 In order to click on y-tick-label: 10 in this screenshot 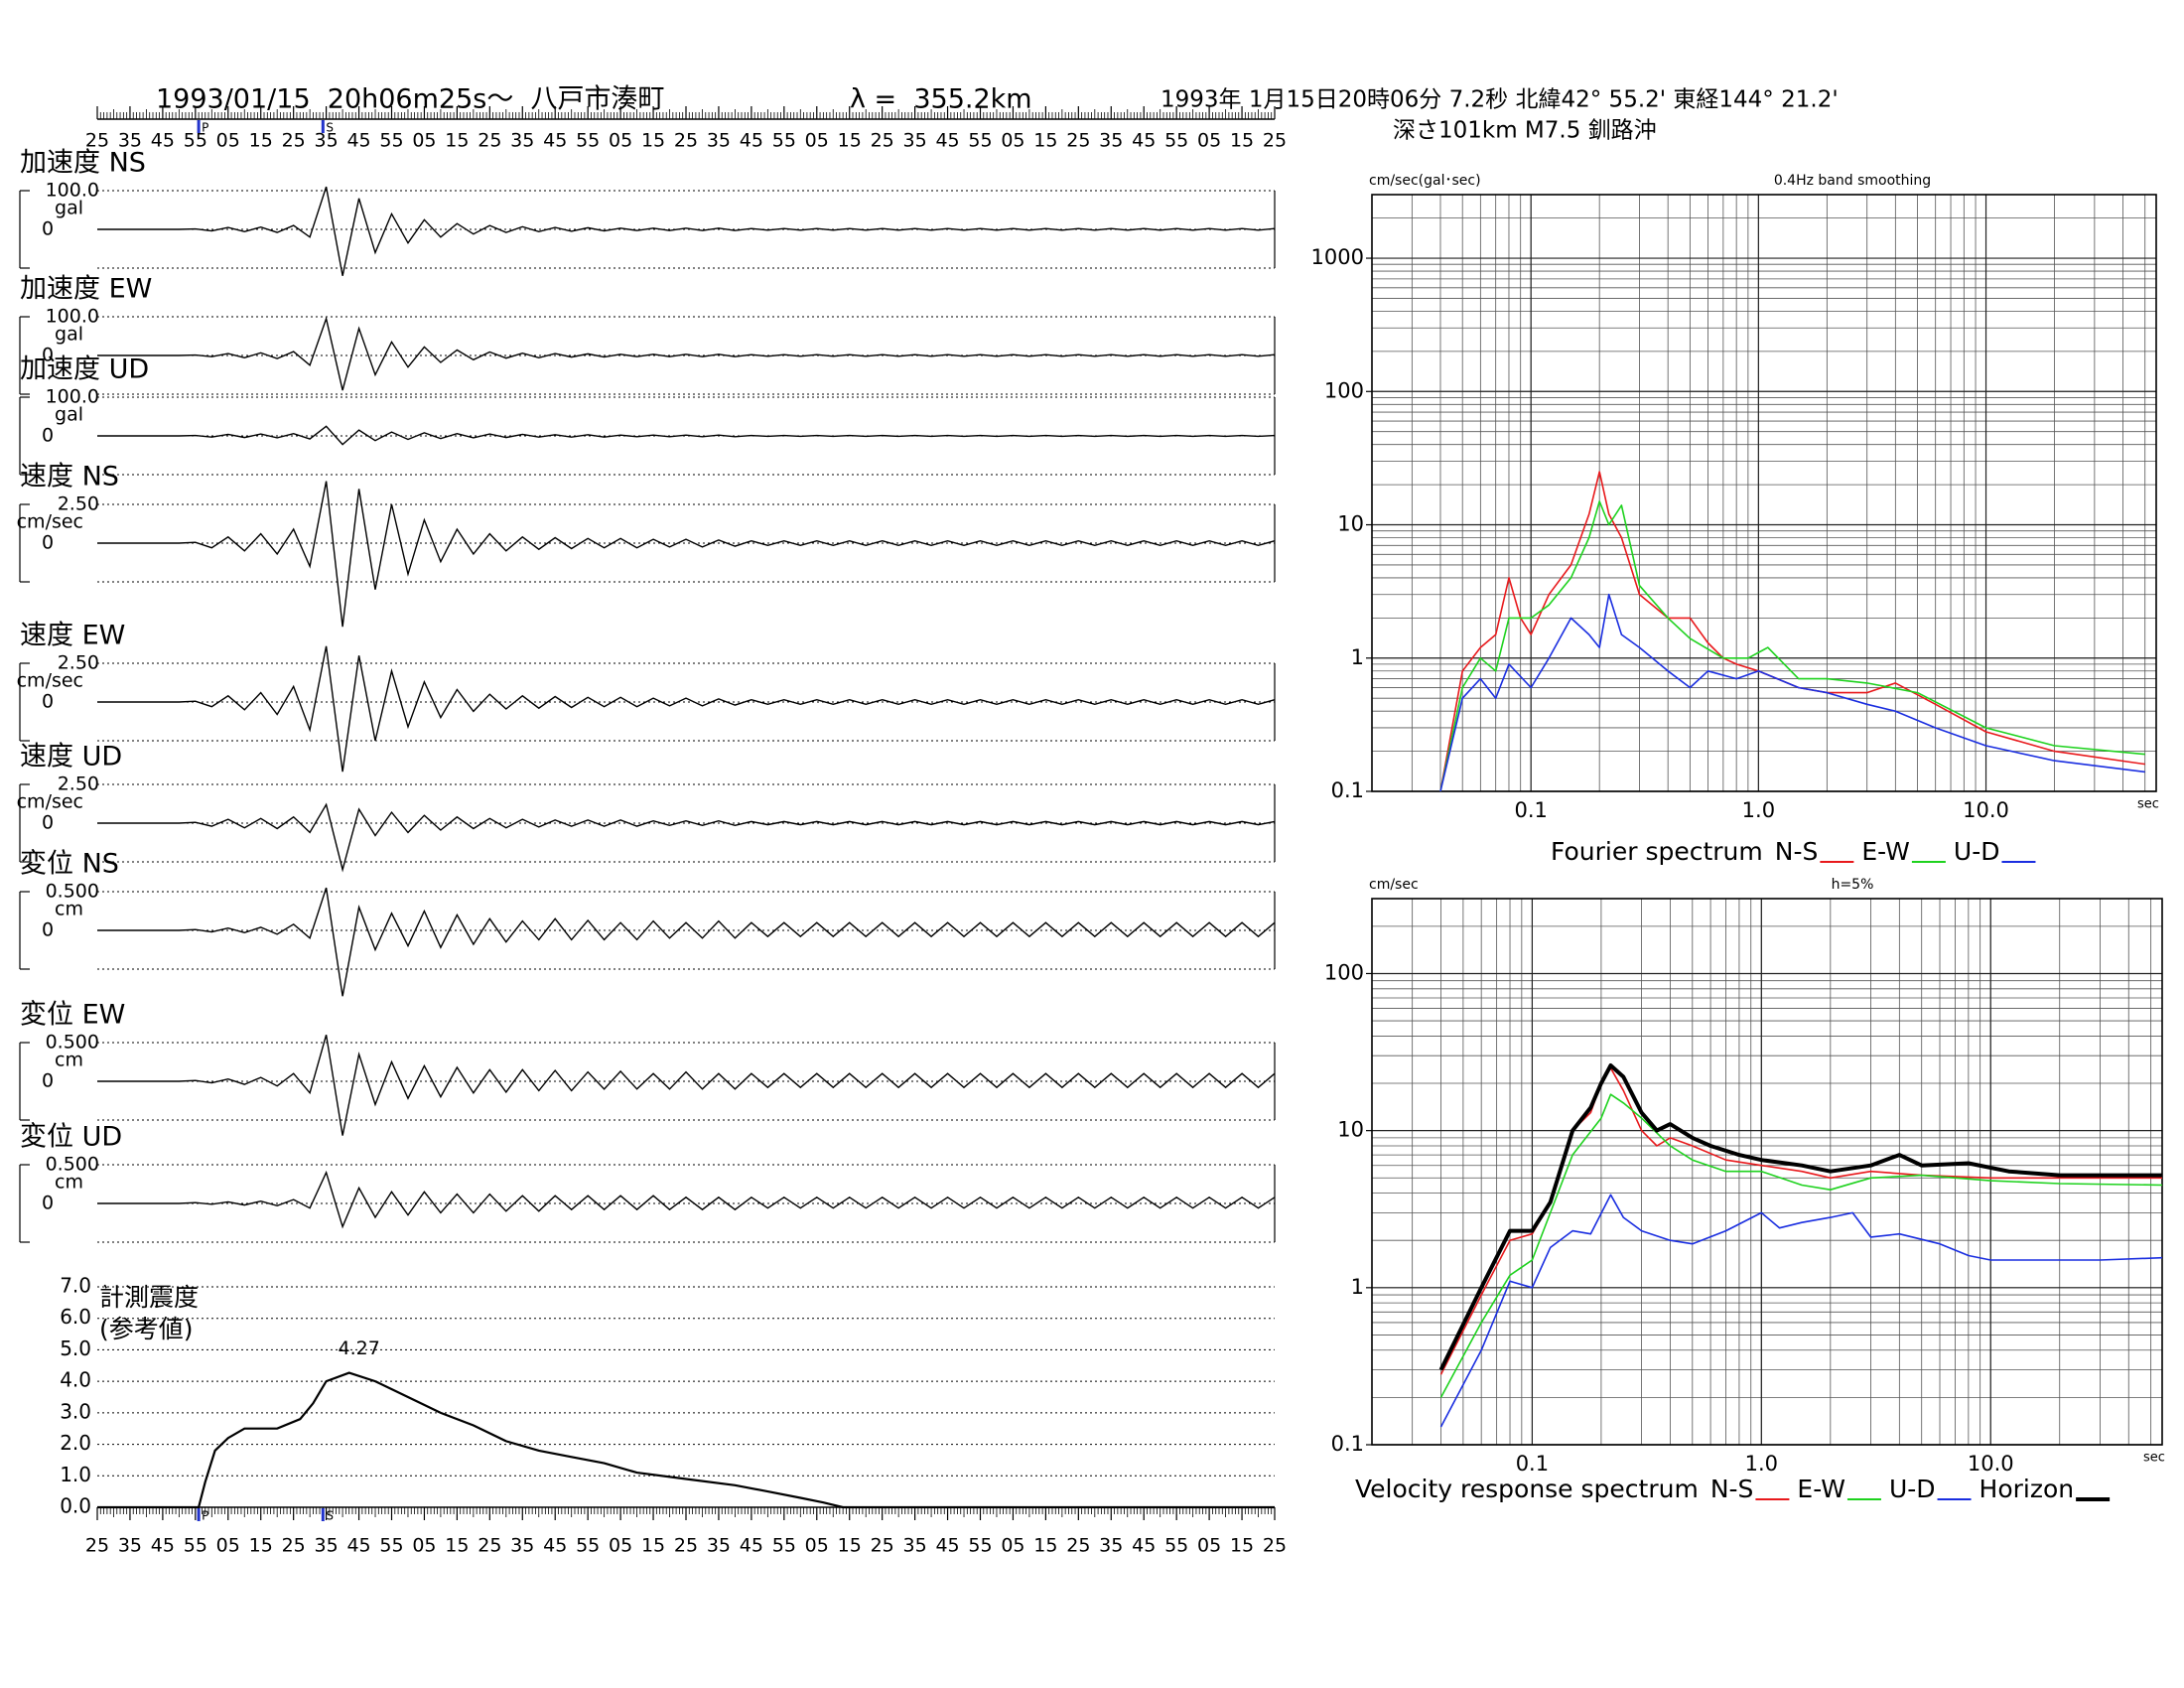, I will do `click(1350, 1130)`.